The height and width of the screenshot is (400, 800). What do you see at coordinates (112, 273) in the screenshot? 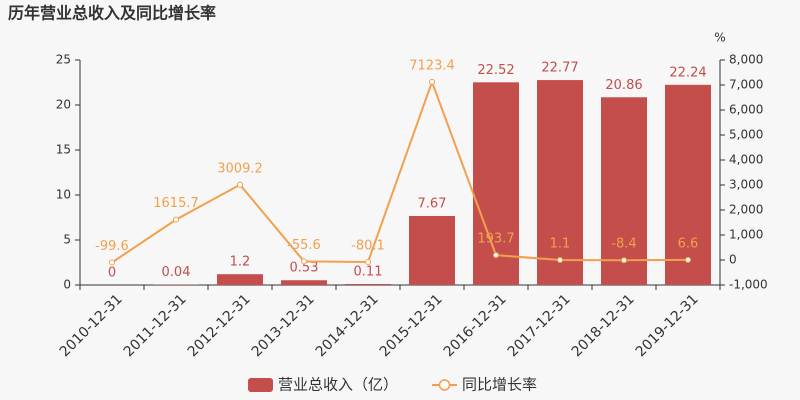
I see `bar-value-label: 0` at bounding box center [112, 273].